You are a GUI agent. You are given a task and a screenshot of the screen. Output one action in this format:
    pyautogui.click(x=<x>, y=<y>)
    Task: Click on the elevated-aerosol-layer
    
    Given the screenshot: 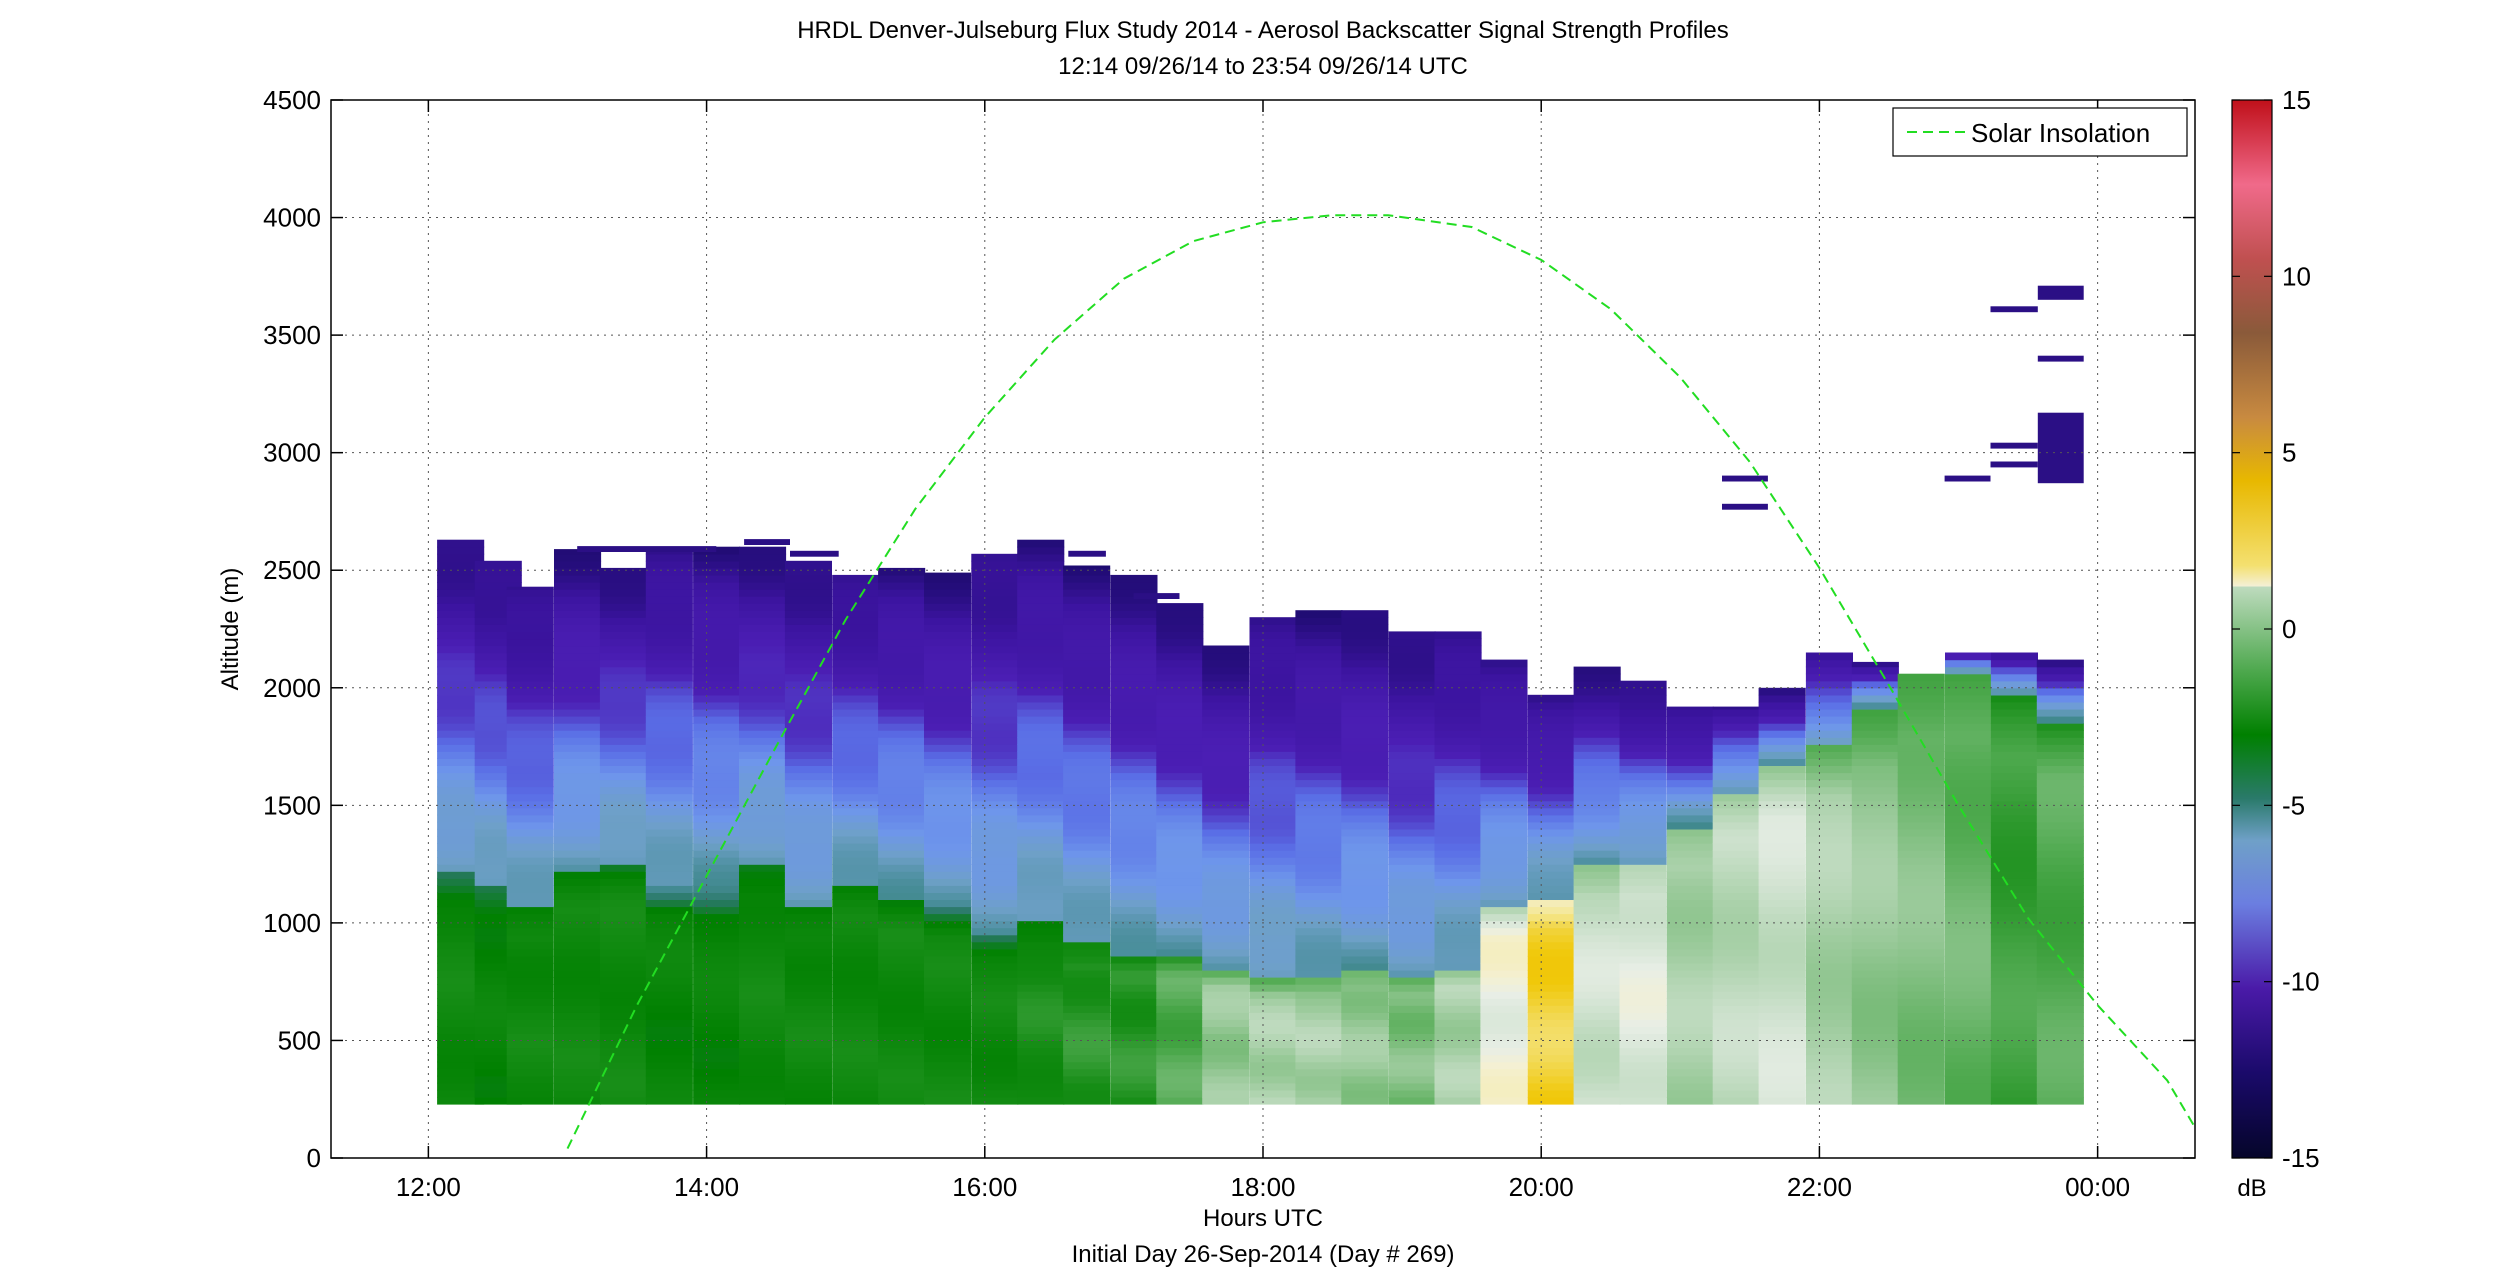 What is the action you would take?
    pyautogui.click(x=647, y=549)
    